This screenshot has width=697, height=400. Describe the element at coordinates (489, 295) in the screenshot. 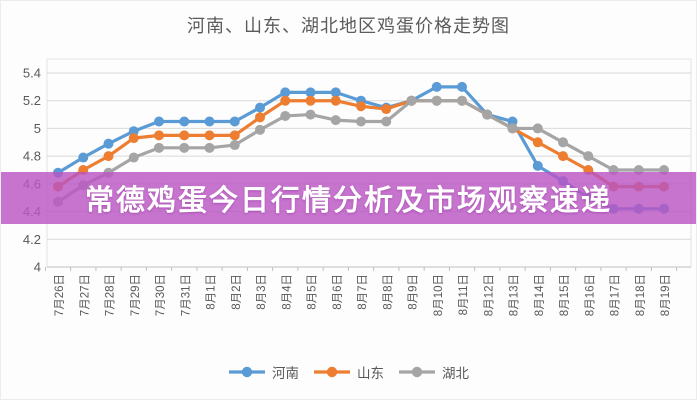

I see `x-axis-tick-label: 8月12日` at that location.